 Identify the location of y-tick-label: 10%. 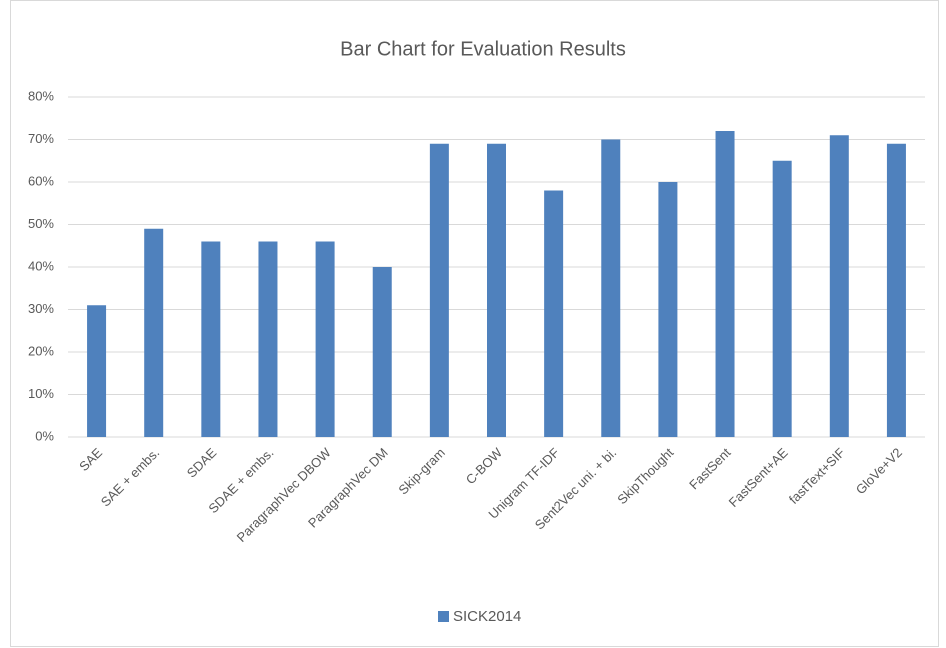
(41, 393).